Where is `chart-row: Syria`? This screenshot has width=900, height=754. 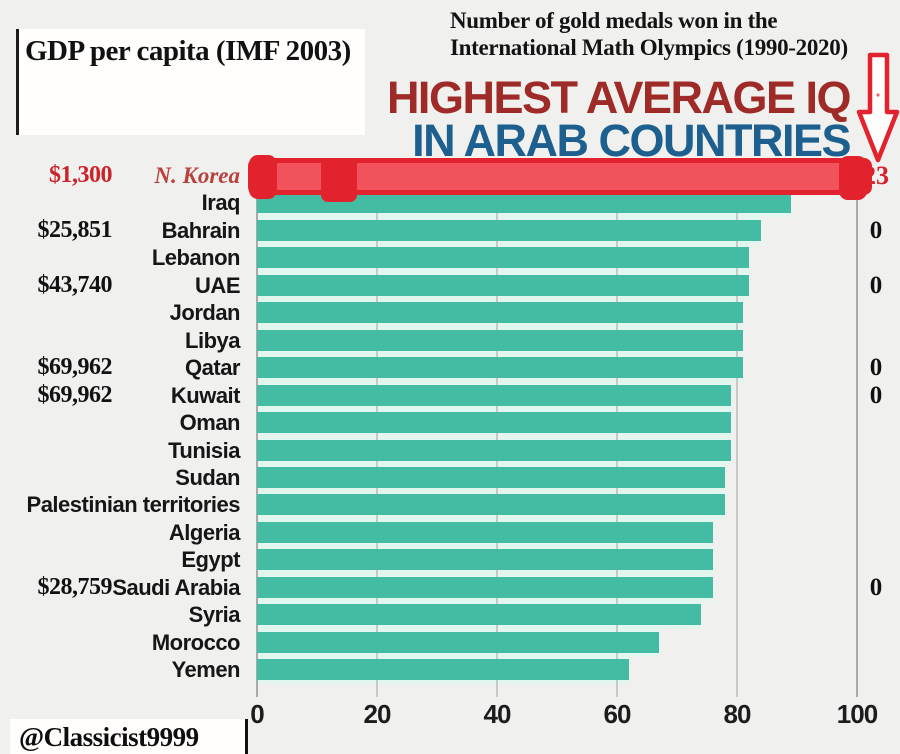
chart-row: Syria is located at coordinates (450, 614).